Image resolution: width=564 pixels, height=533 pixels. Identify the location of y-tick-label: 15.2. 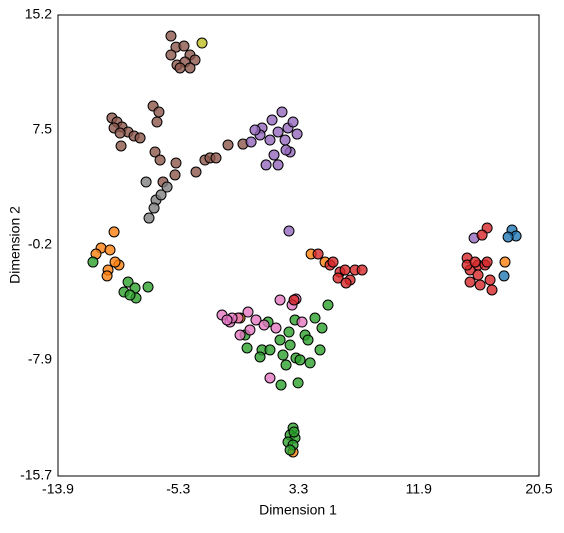
(38, 14).